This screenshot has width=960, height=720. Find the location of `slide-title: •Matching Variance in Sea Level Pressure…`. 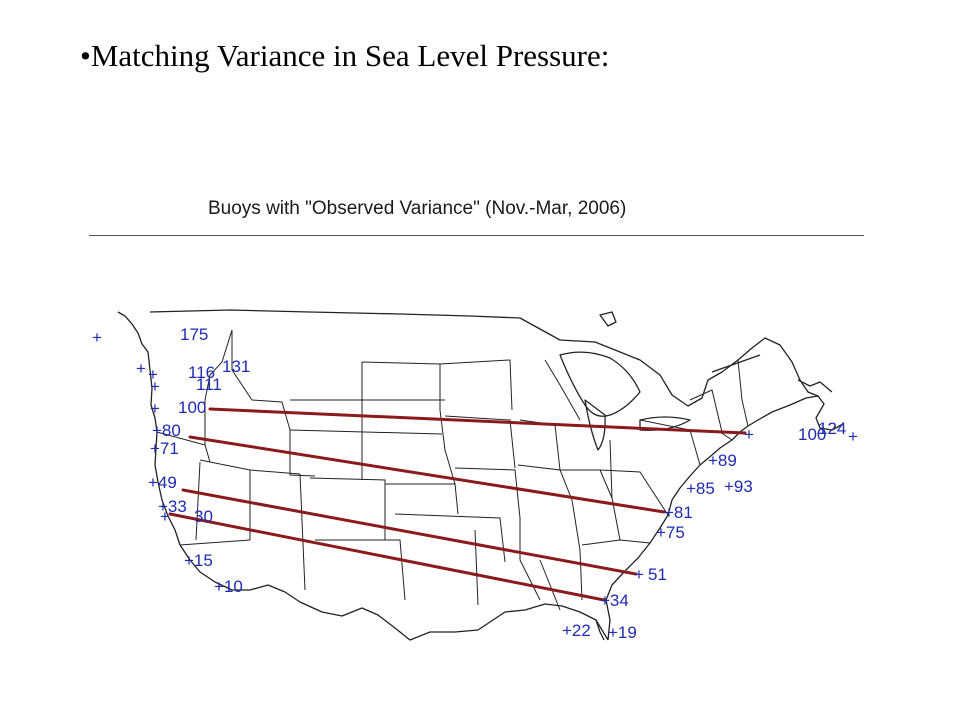

slide-title: •Matching Variance in Sea Level Pressure… is located at coordinates (345, 55).